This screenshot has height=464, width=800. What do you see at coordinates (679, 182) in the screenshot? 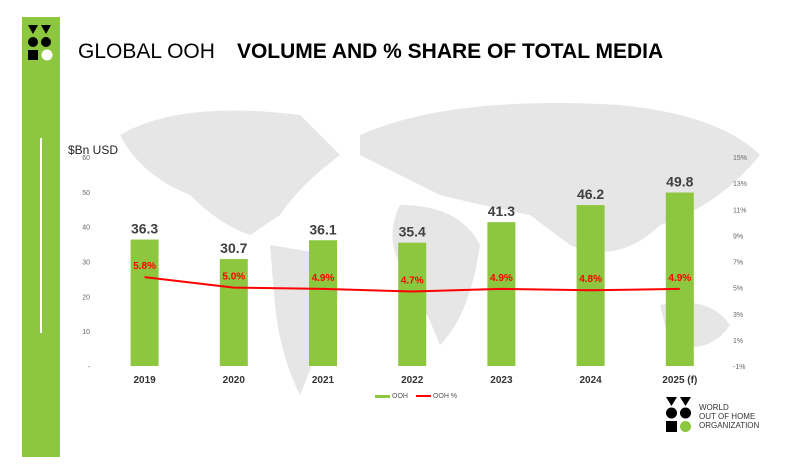
I see `bar-value-label: 49.8` at bounding box center [679, 182].